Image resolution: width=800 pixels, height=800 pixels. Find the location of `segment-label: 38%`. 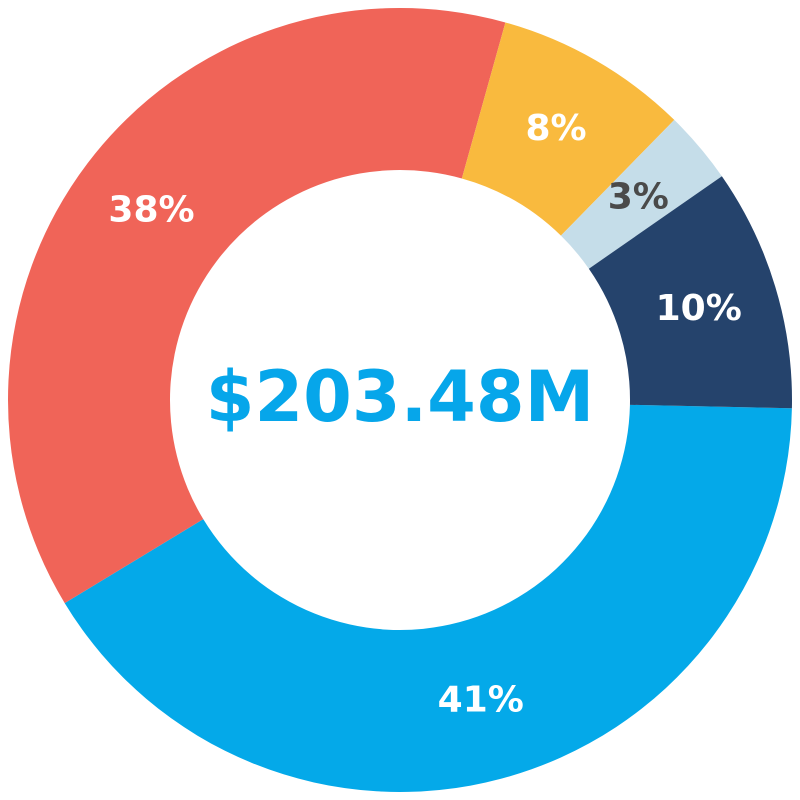

segment-label: 38% is located at coordinates (151, 209).